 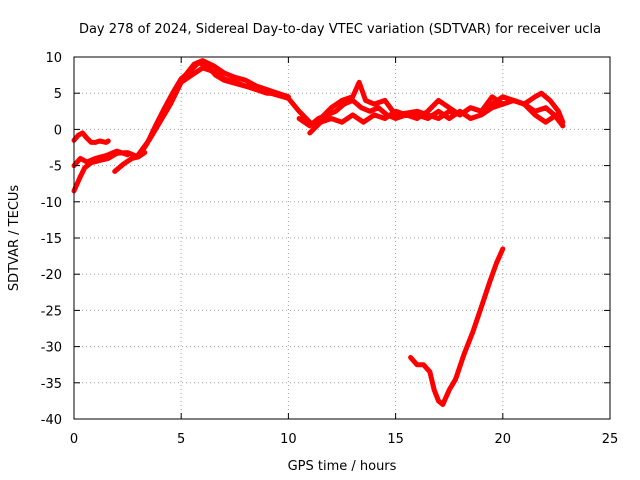 What do you see at coordinates (51, 420) in the screenshot?
I see `y-tick-label: -40` at bounding box center [51, 420].